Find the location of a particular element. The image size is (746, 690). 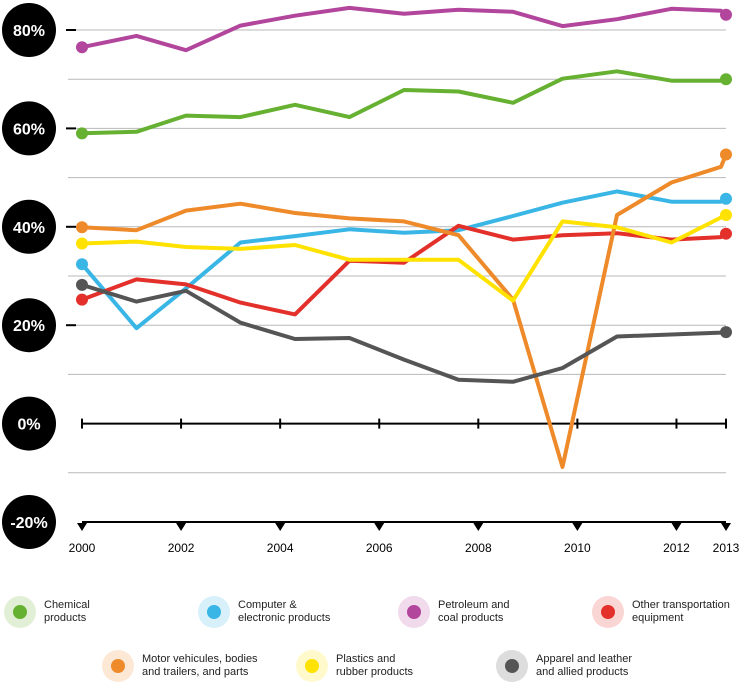

x-tick-label: 2002 is located at coordinates (181, 548).